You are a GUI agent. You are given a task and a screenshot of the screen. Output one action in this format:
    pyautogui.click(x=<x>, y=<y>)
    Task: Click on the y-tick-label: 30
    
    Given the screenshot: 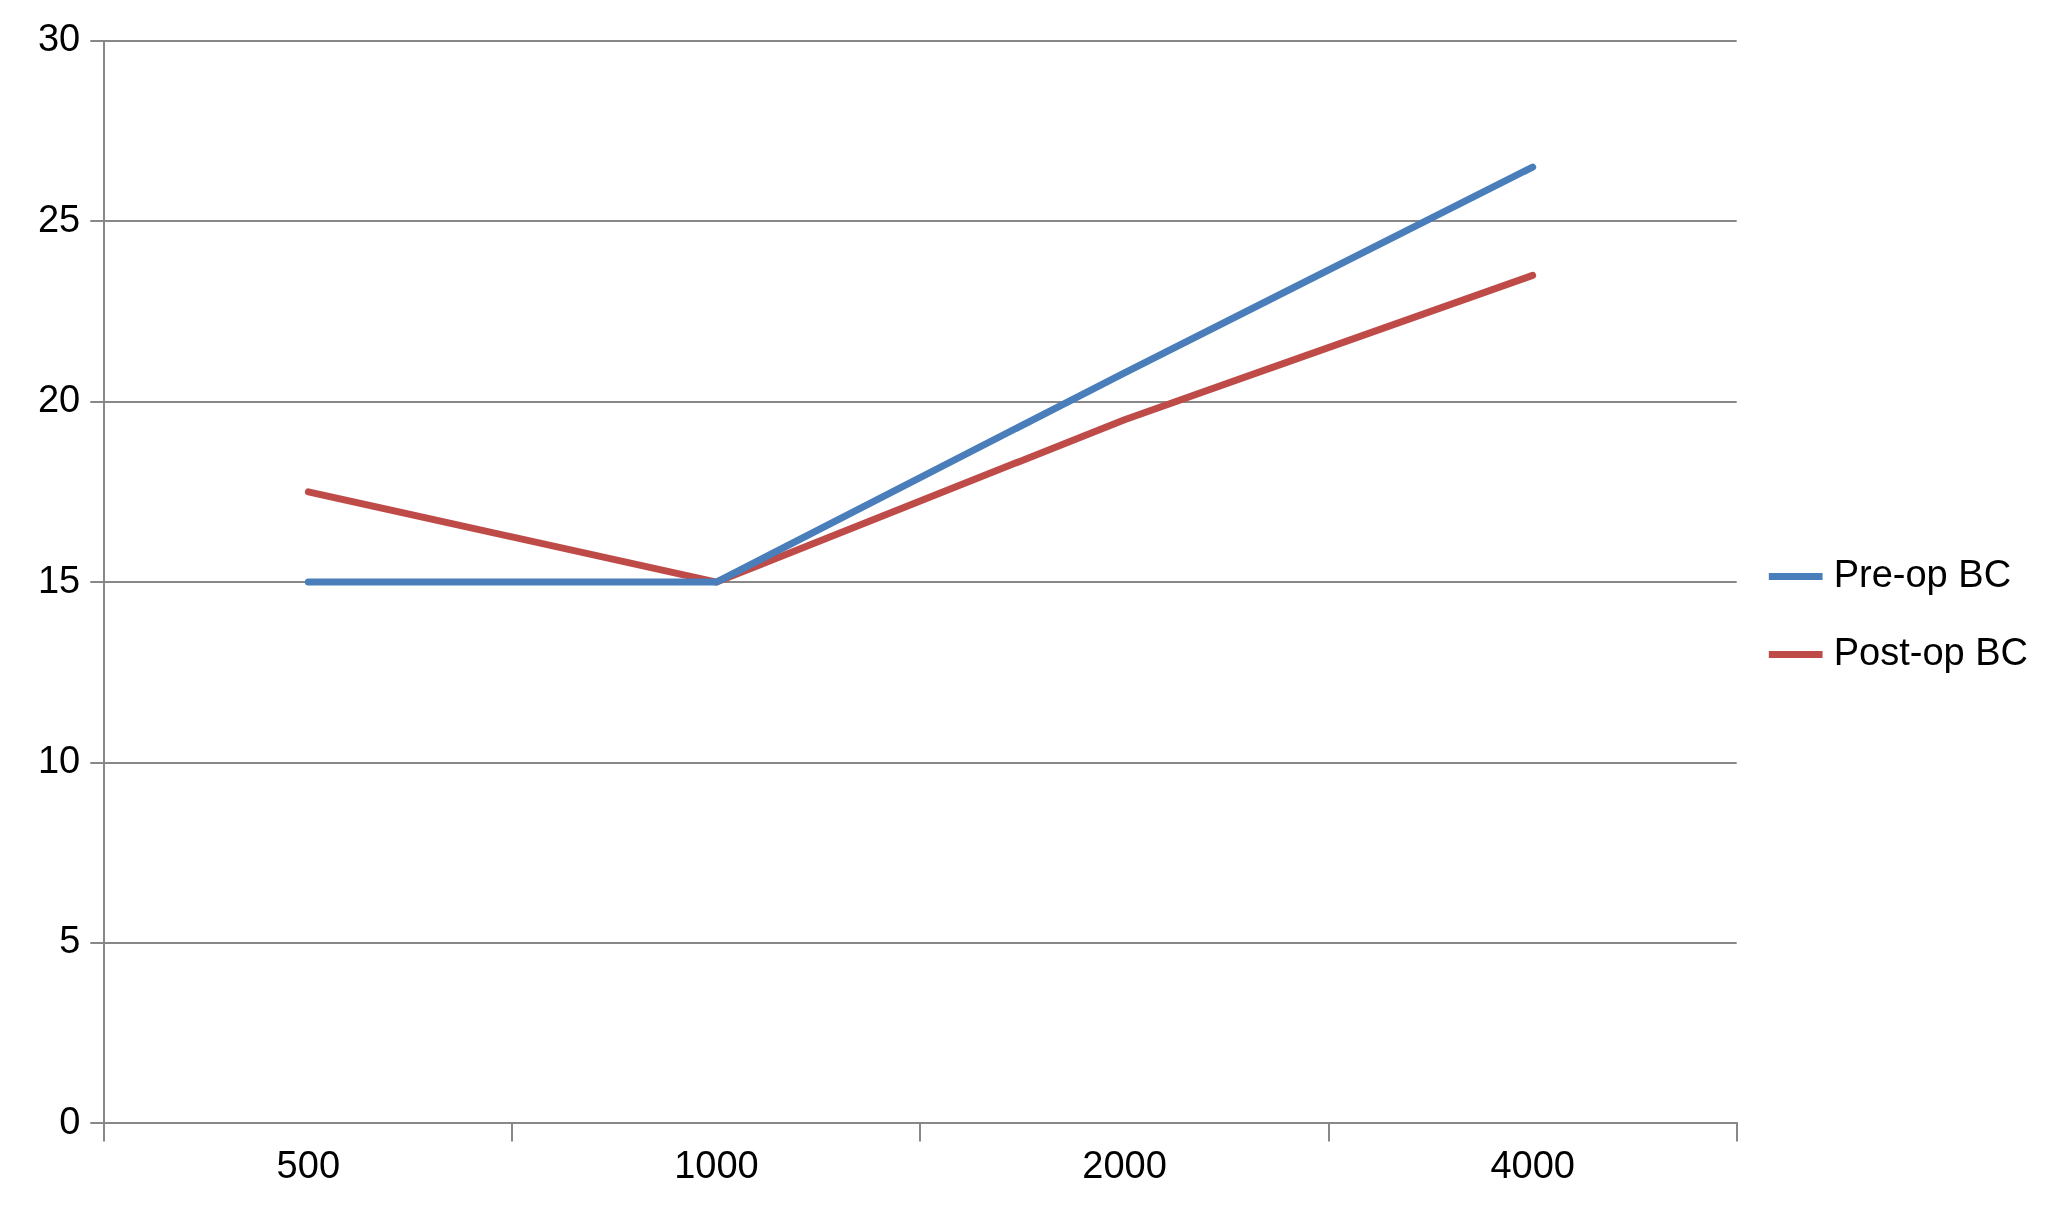 What is the action you would take?
    pyautogui.click(x=59, y=38)
    